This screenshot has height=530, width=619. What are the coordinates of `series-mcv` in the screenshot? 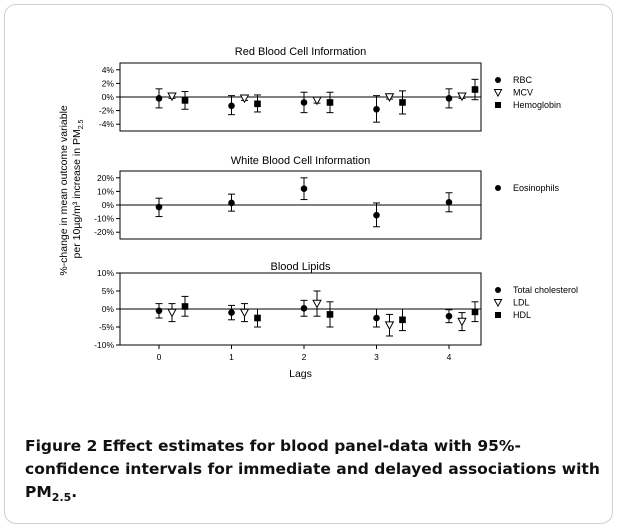 It's located at (317, 99).